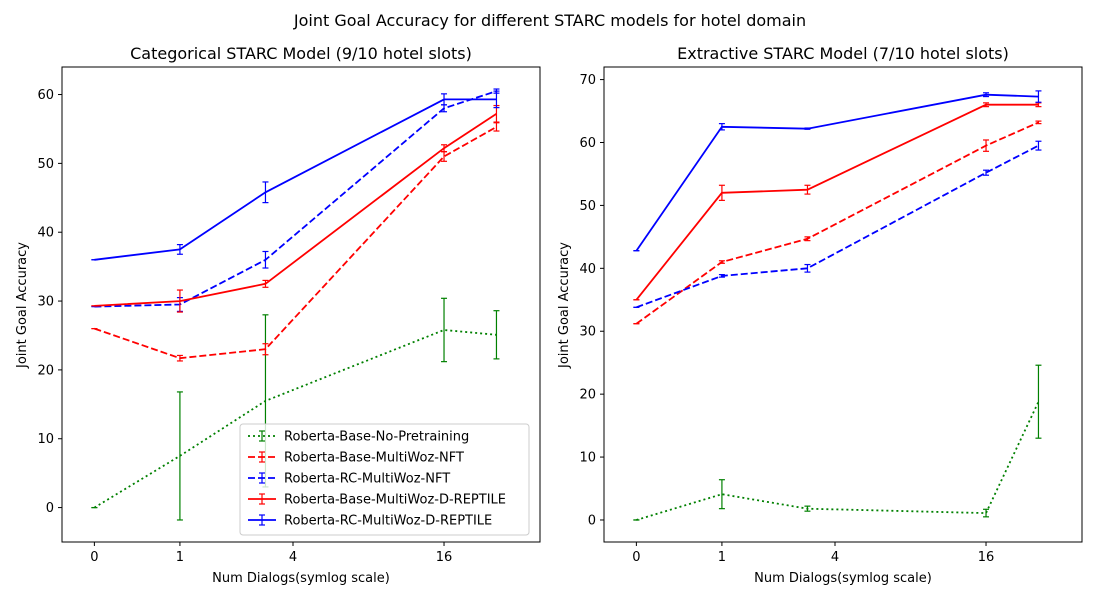  Describe the element at coordinates (395, 500) in the screenshot. I see `legend-label: Roberta-Base-MultiWoz-D-REPTILE` at that location.